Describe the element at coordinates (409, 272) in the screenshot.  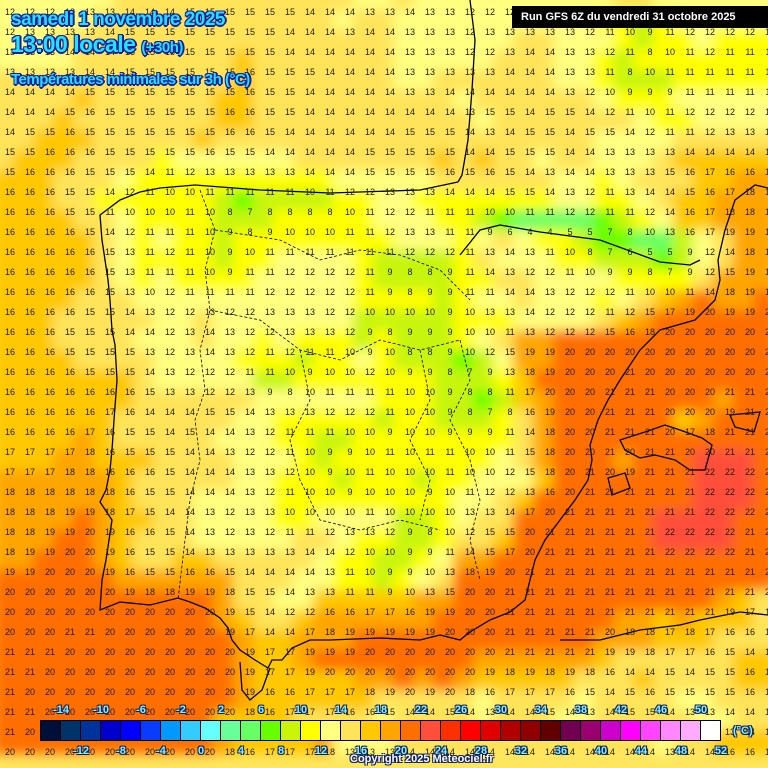
I see `grid-value: 8` at that location.